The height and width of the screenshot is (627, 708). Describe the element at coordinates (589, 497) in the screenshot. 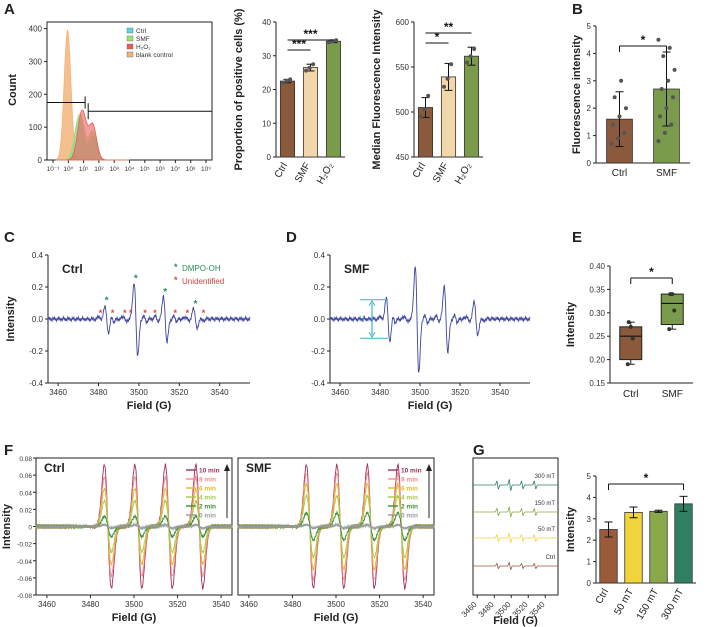

I see `y-tick-label: 4` at that location.